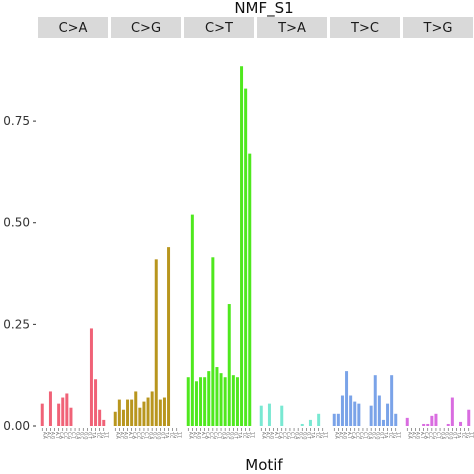 The height and width of the screenshot is (474, 474). I want to click on chart-title: NMF_S1, so click(263, 9).